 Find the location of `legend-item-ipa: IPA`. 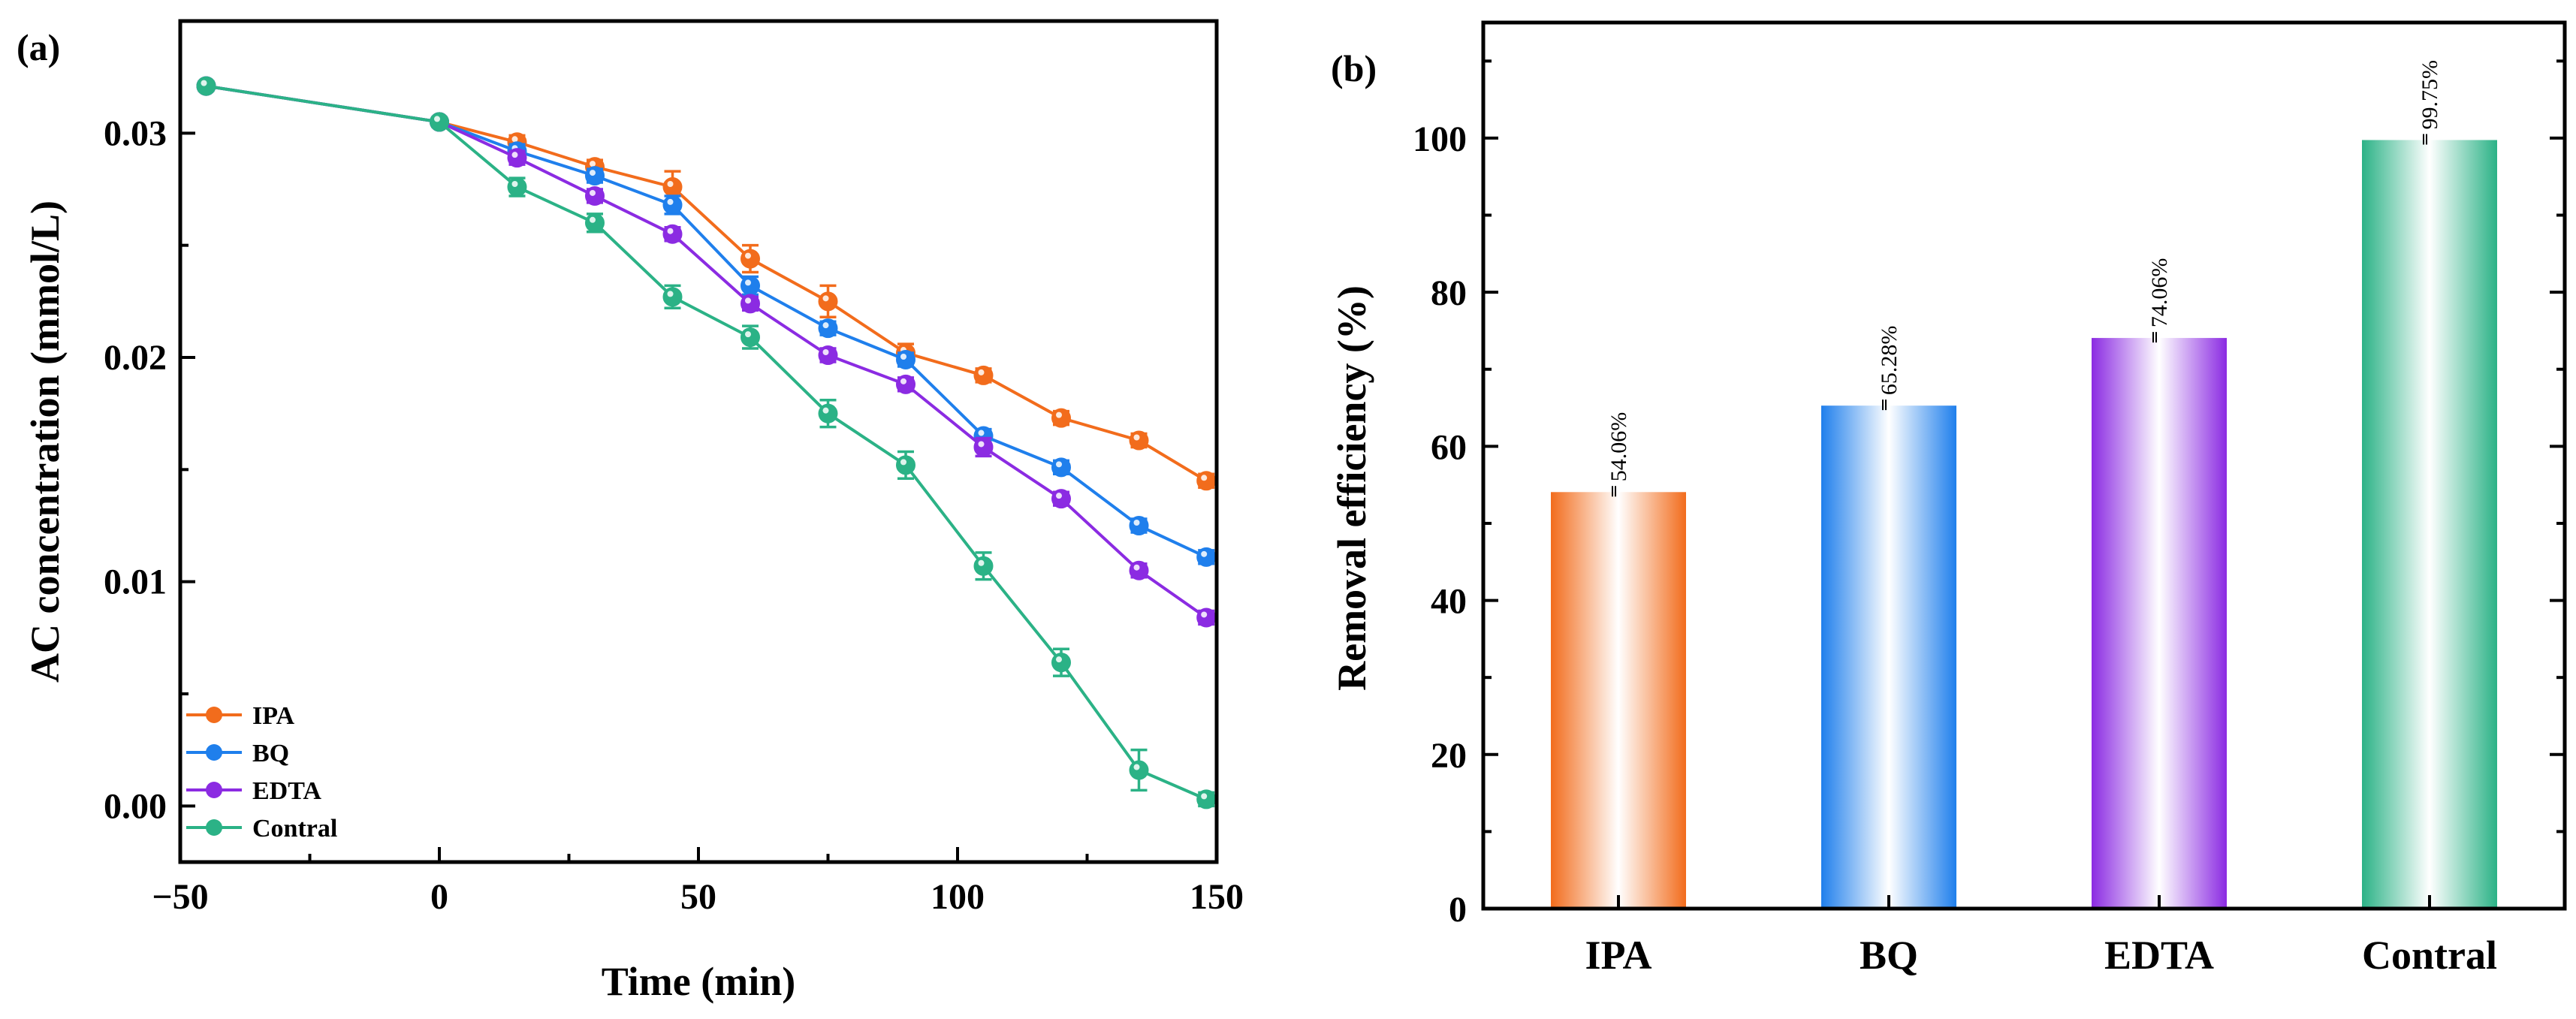

legend-item-ipa: IPA is located at coordinates (240, 716).